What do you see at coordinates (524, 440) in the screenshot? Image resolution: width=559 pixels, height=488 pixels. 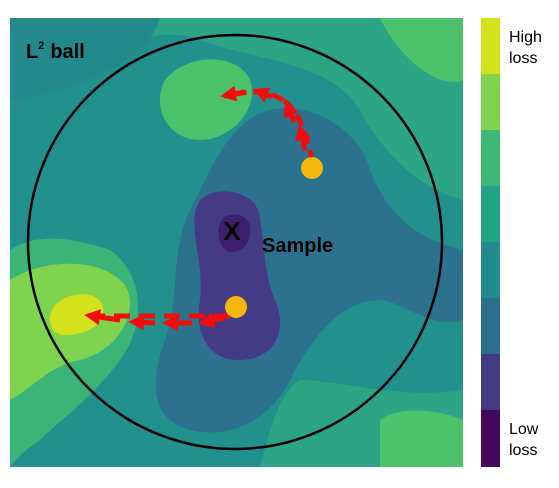 I see `colorbar-bottom-label: Low loss` at bounding box center [524, 440].